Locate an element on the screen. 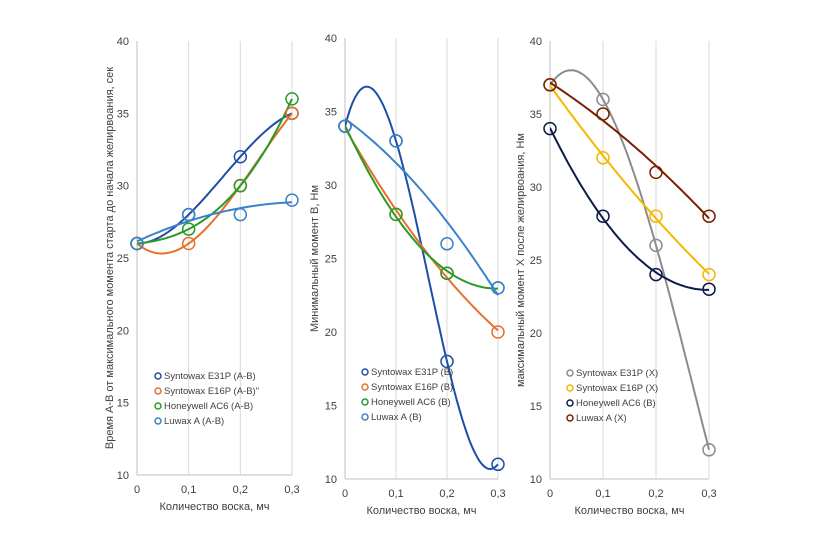  legend-entry: Luwax A (X) is located at coordinates (601, 418).